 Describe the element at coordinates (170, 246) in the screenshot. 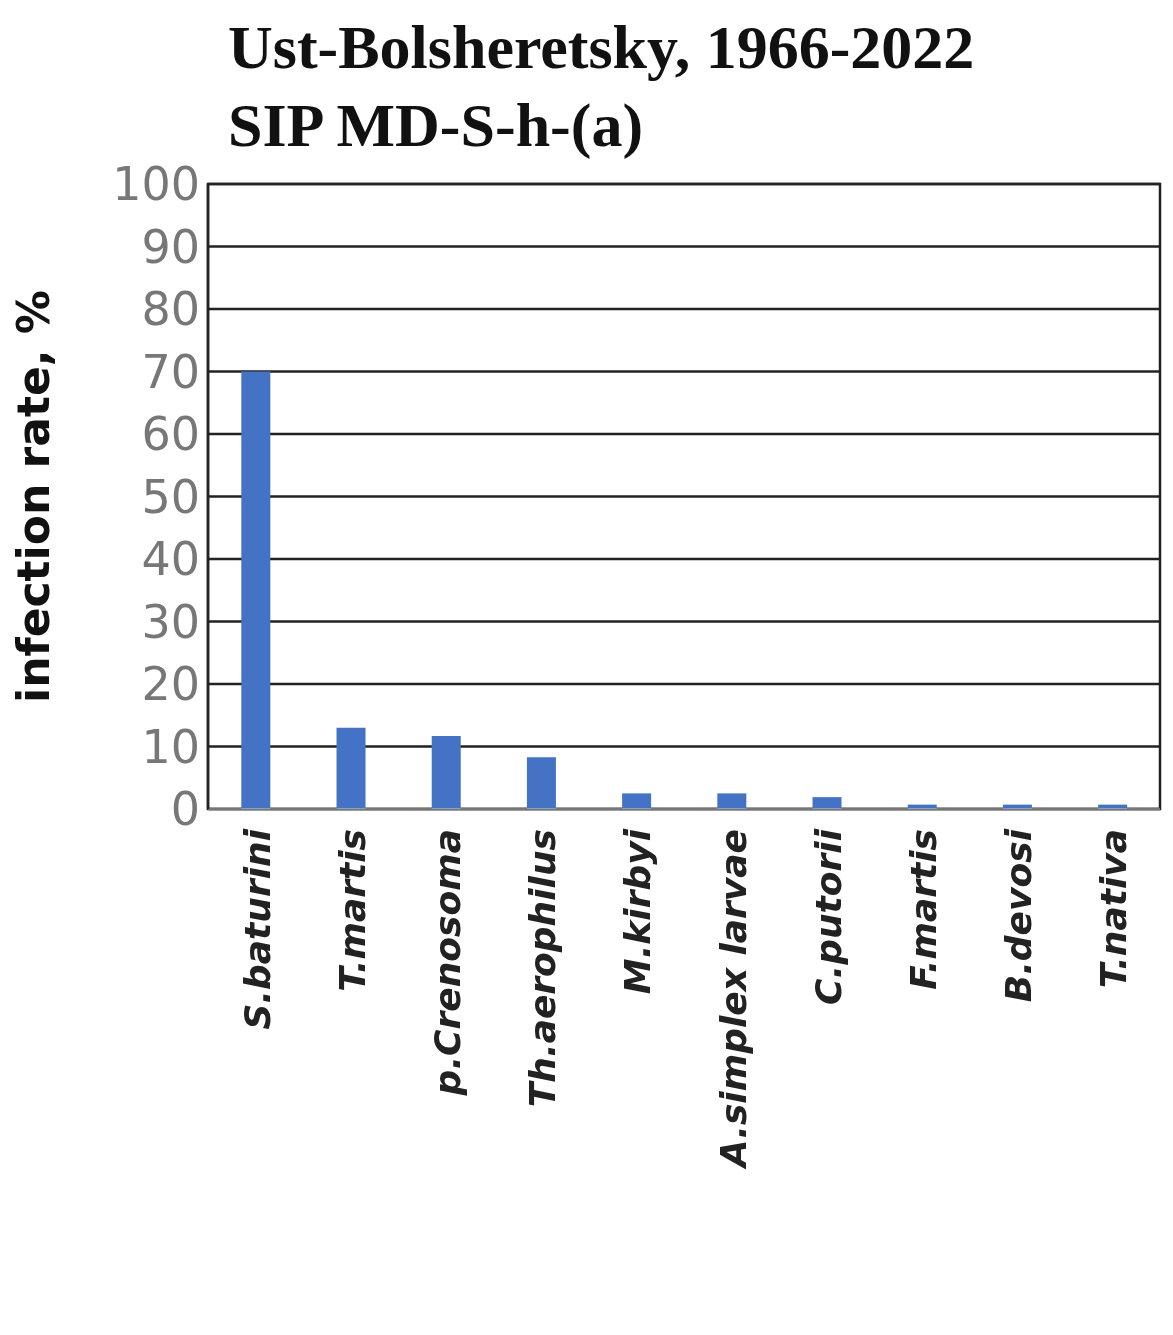

I see `y-tick-label: 90` at that location.